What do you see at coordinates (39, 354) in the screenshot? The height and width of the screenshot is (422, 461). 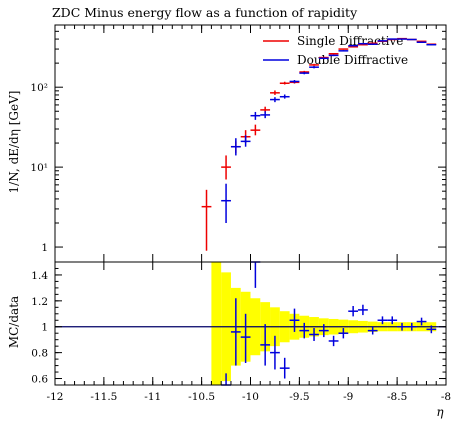 I see `ratio-y-tick-label: 0.8` at bounding box center [39, 354].